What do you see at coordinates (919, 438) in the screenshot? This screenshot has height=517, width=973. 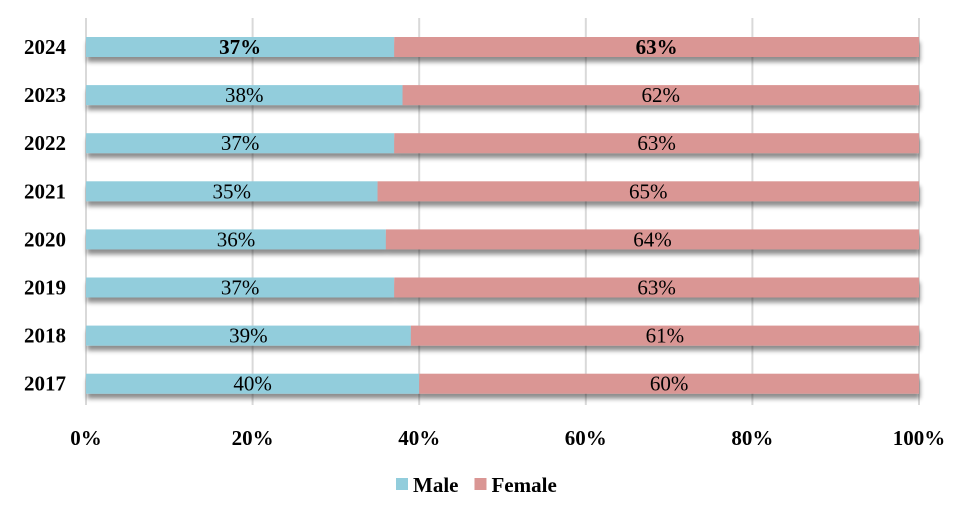 I see `x-tick-label: 100%` at bounding box center [919, 438].